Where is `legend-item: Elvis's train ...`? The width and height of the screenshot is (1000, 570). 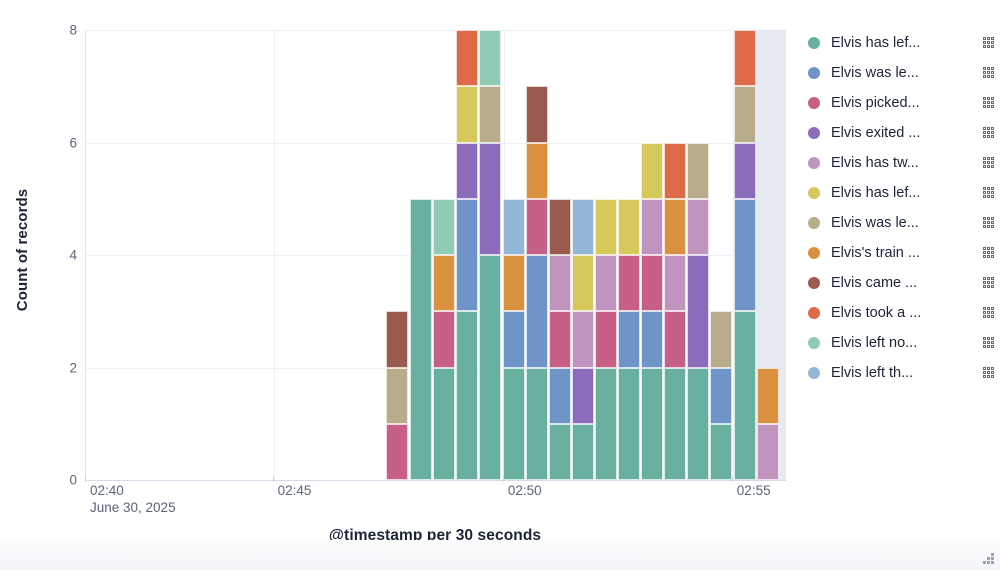
legend-item: Elvis's train ... is located at coordinates (901, 253).